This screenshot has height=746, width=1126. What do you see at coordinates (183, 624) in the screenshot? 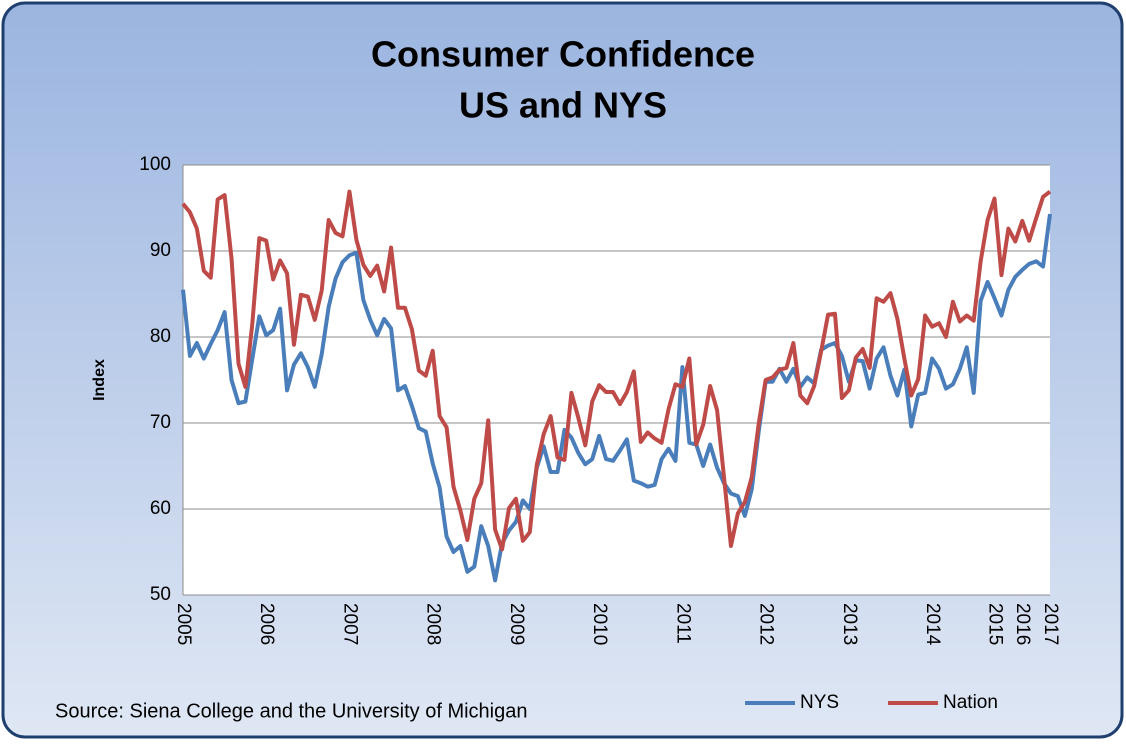
I see `x-tick-label: 2005` at bounding box center [183, 624].